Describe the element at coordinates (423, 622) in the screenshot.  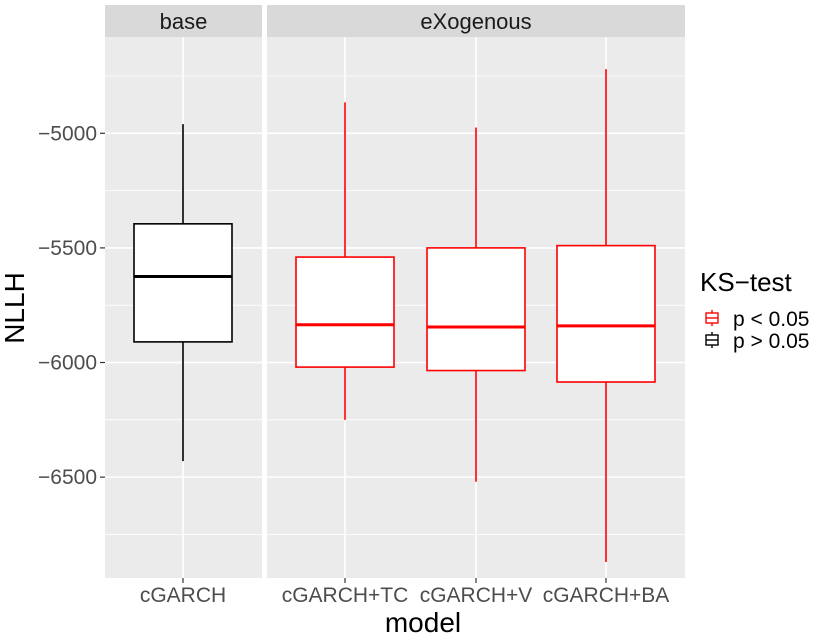
I see `x-axis-title: model` at that location.